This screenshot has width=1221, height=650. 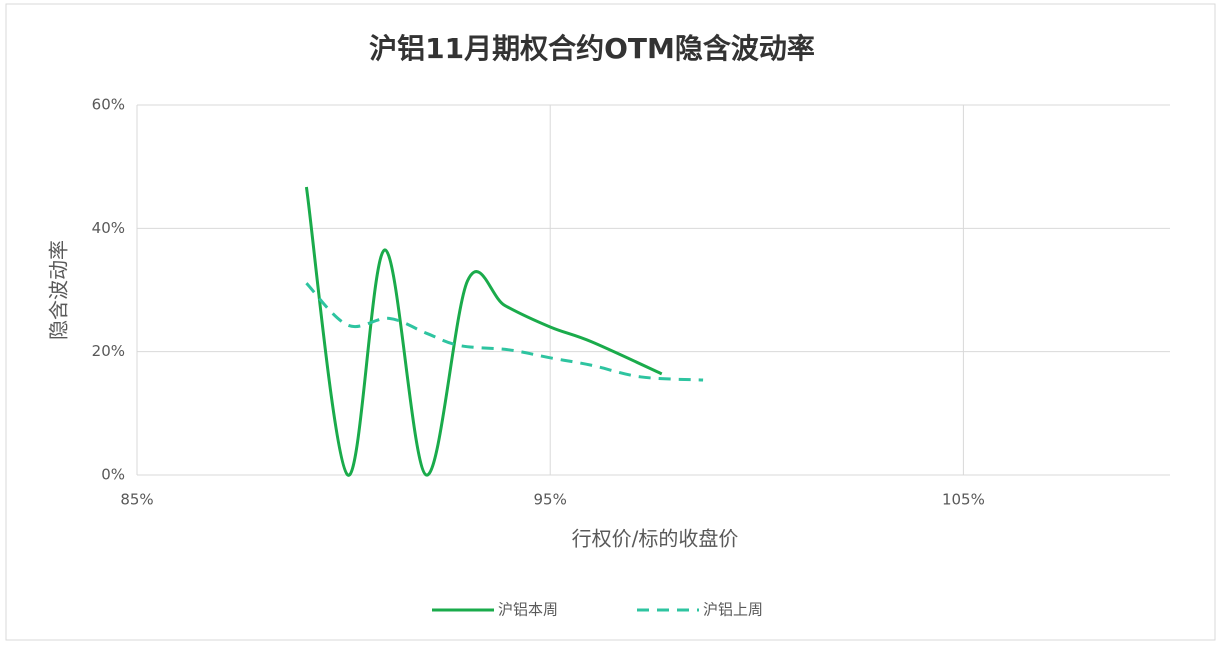 I want to click on x-tick-label: 95%, so click(x=550, y=500).